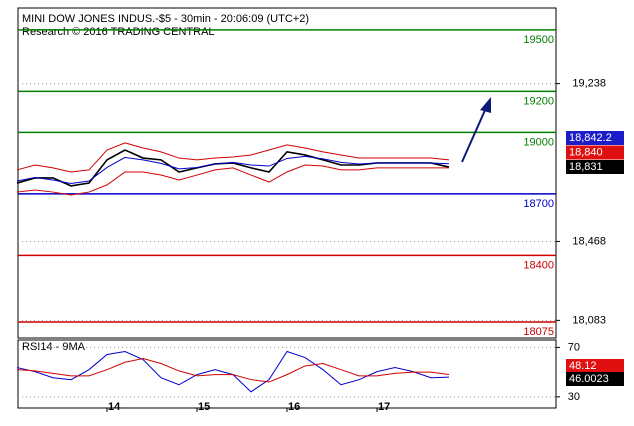 The image size is (634, 426). I want to click on x-tick-label: 16, so click(294, 407).